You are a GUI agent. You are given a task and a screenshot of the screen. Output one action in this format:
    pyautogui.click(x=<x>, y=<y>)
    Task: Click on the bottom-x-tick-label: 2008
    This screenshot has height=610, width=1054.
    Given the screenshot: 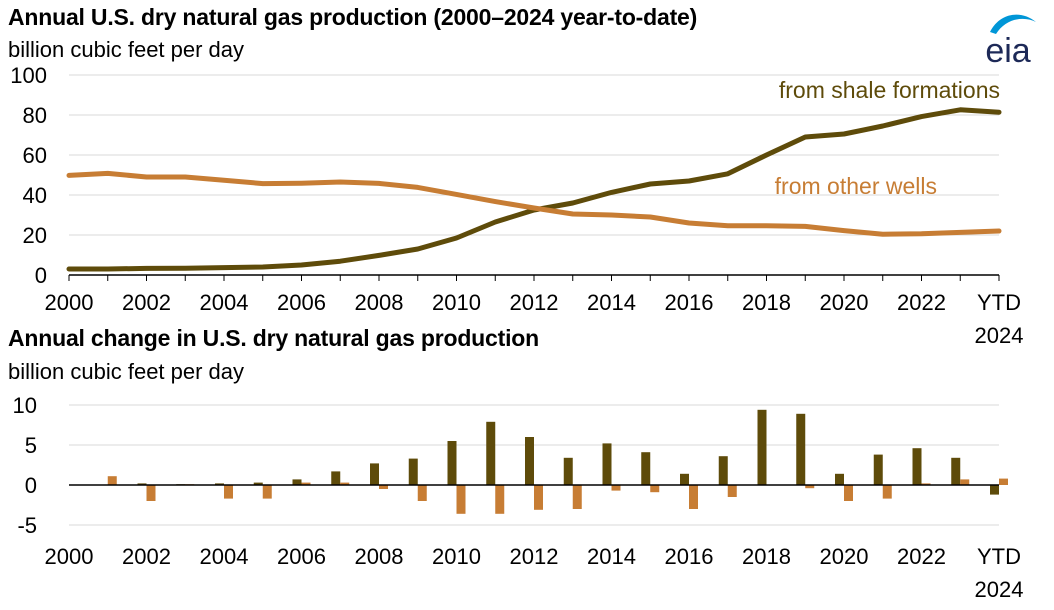 What is the action you would take?
    pyautogui.click(x=379, y=556)
    